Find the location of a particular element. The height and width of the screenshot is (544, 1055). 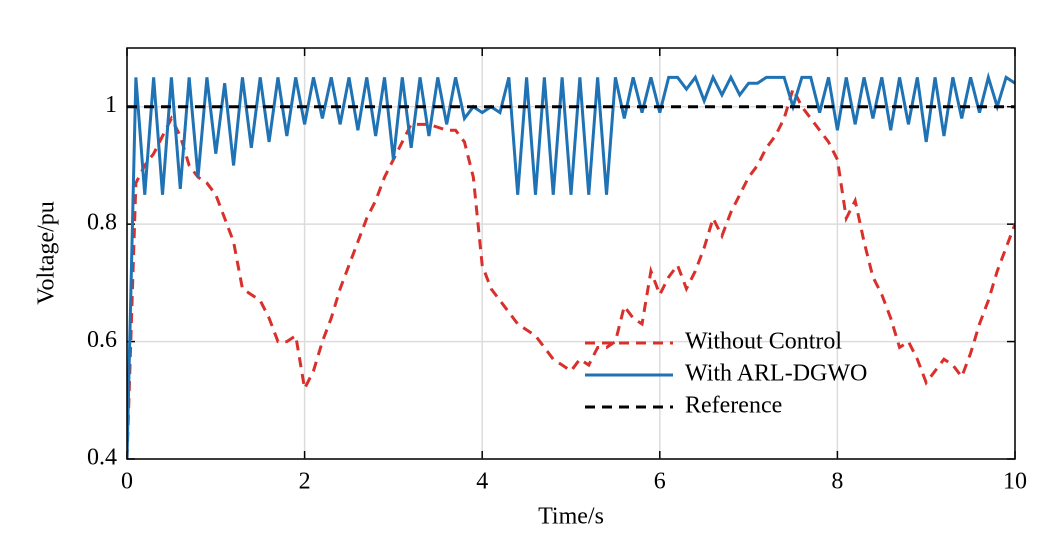

x-axis-label: Time/s is located at coordinates (571, 517).